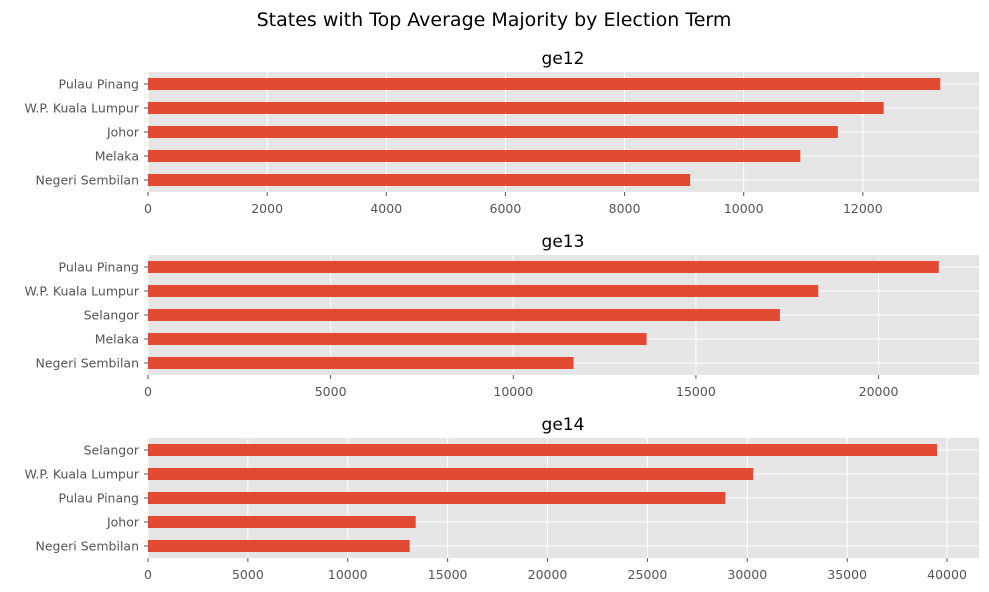  What do you see at coordinates (563, 425) in the screenshot?
I see `subplot-title: ge14` at bounding box center [563, 425].